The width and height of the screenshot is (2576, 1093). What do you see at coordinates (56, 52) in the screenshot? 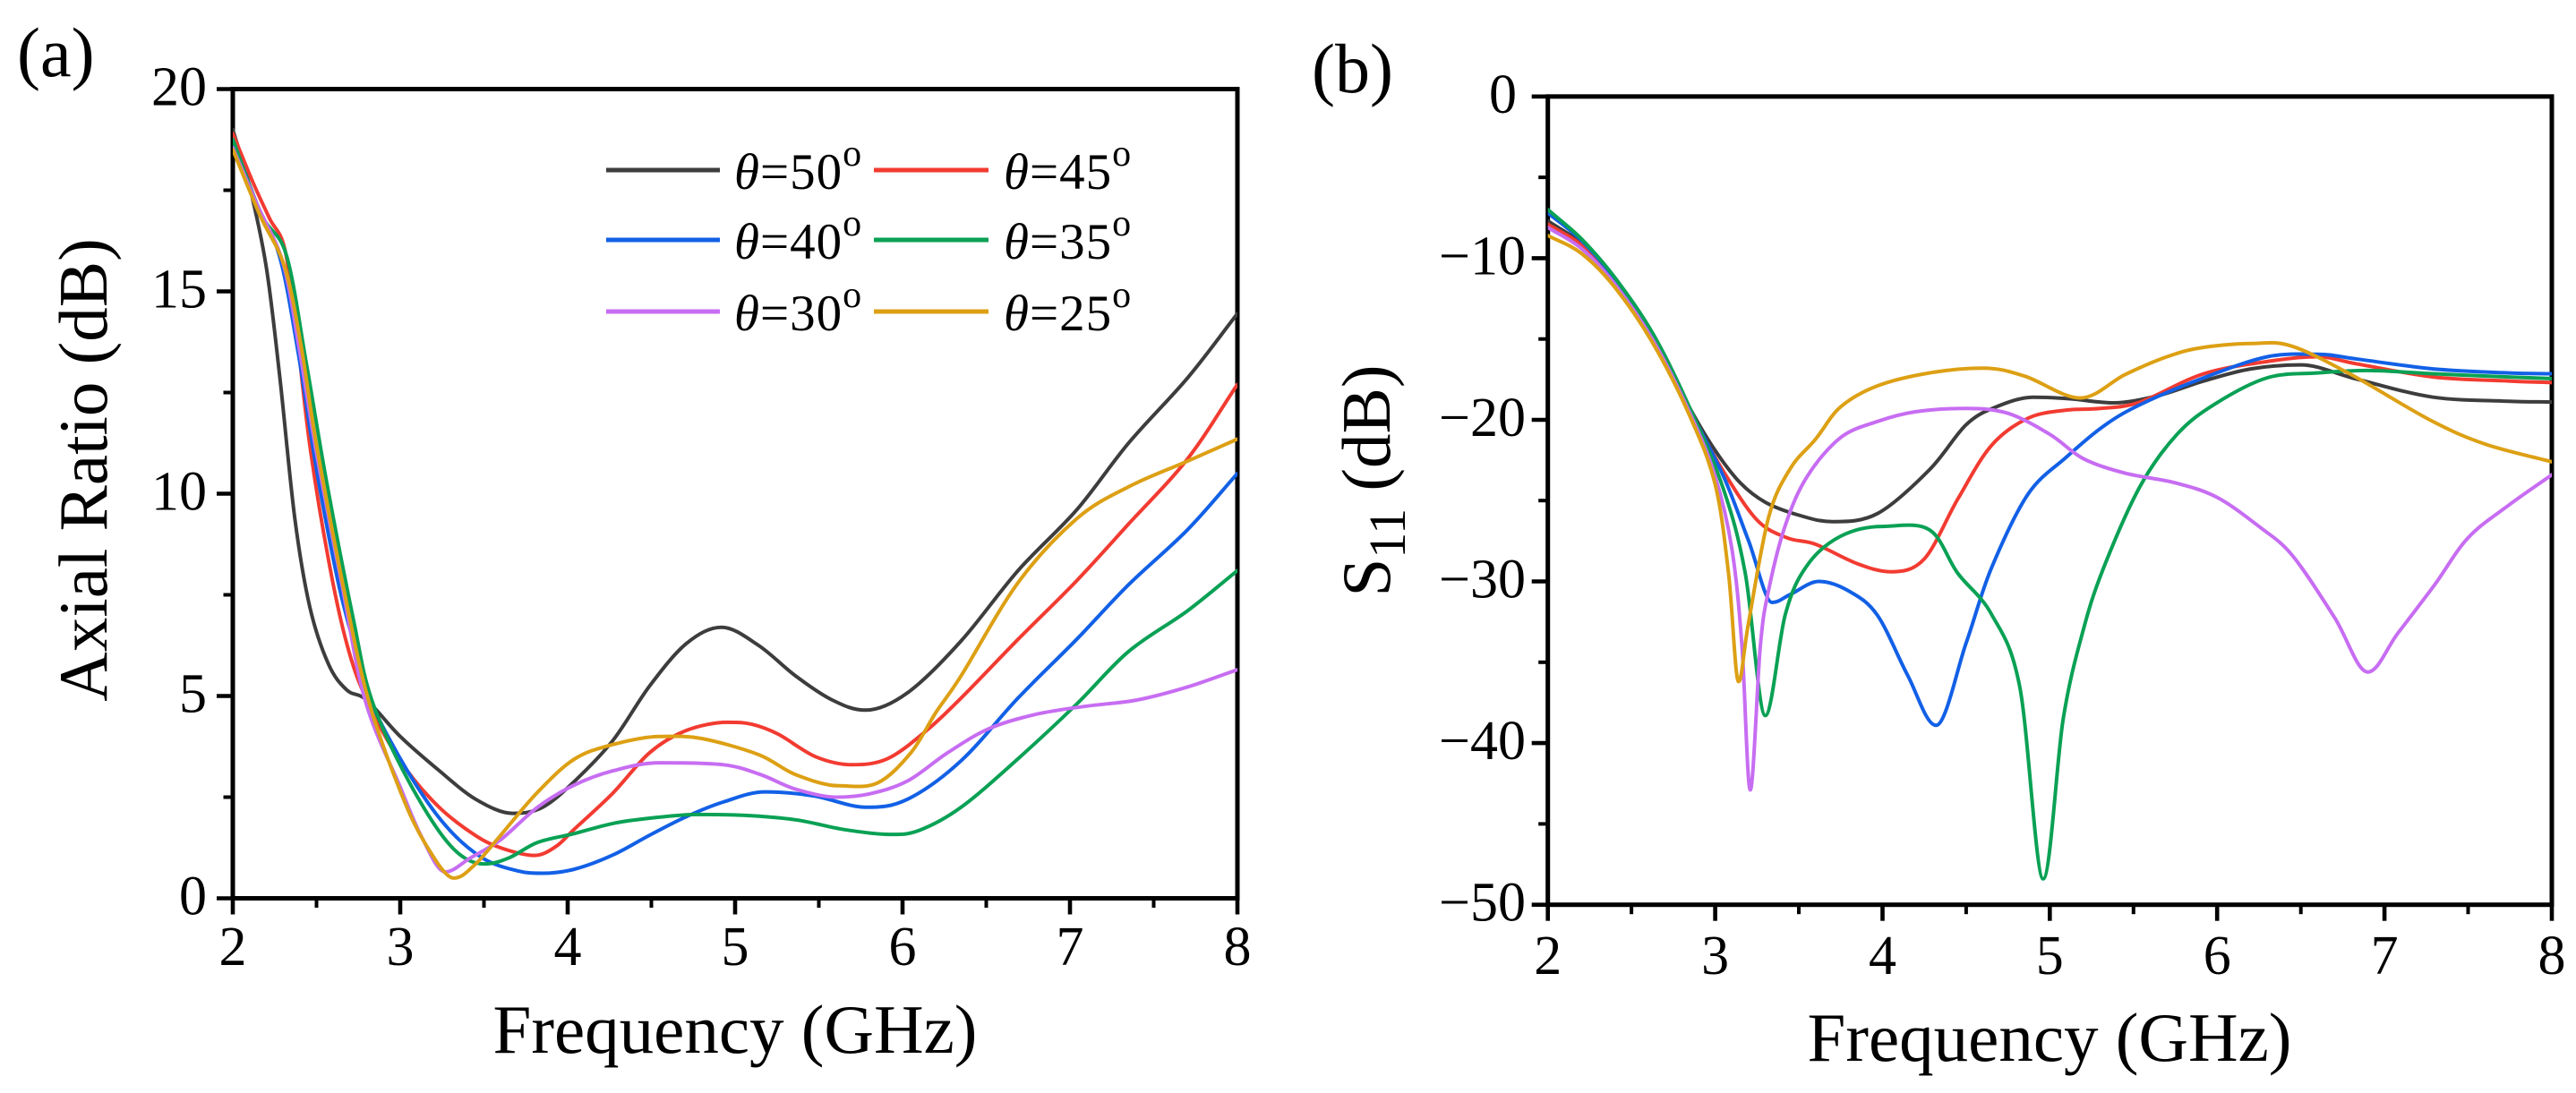
I see `svg-text: (a)` at bounding box center [56, 52].